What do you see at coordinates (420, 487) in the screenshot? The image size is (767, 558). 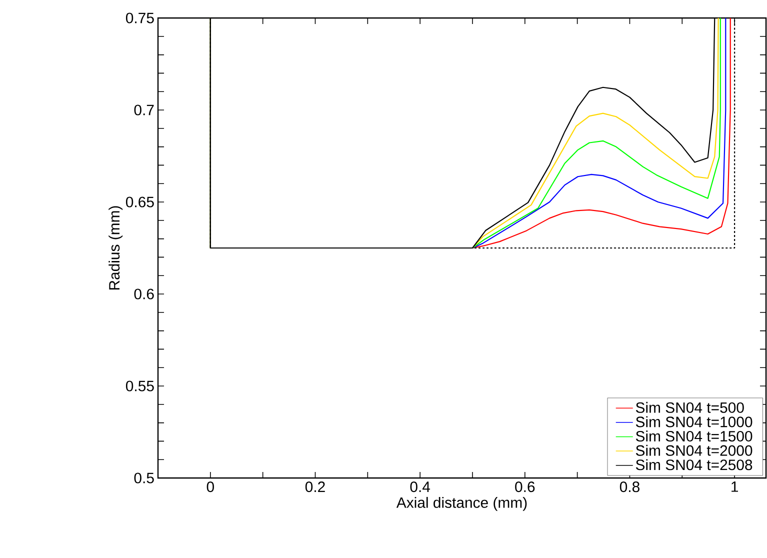 I see `x-tick-label: 0.4` at bounding box center [420, 487].